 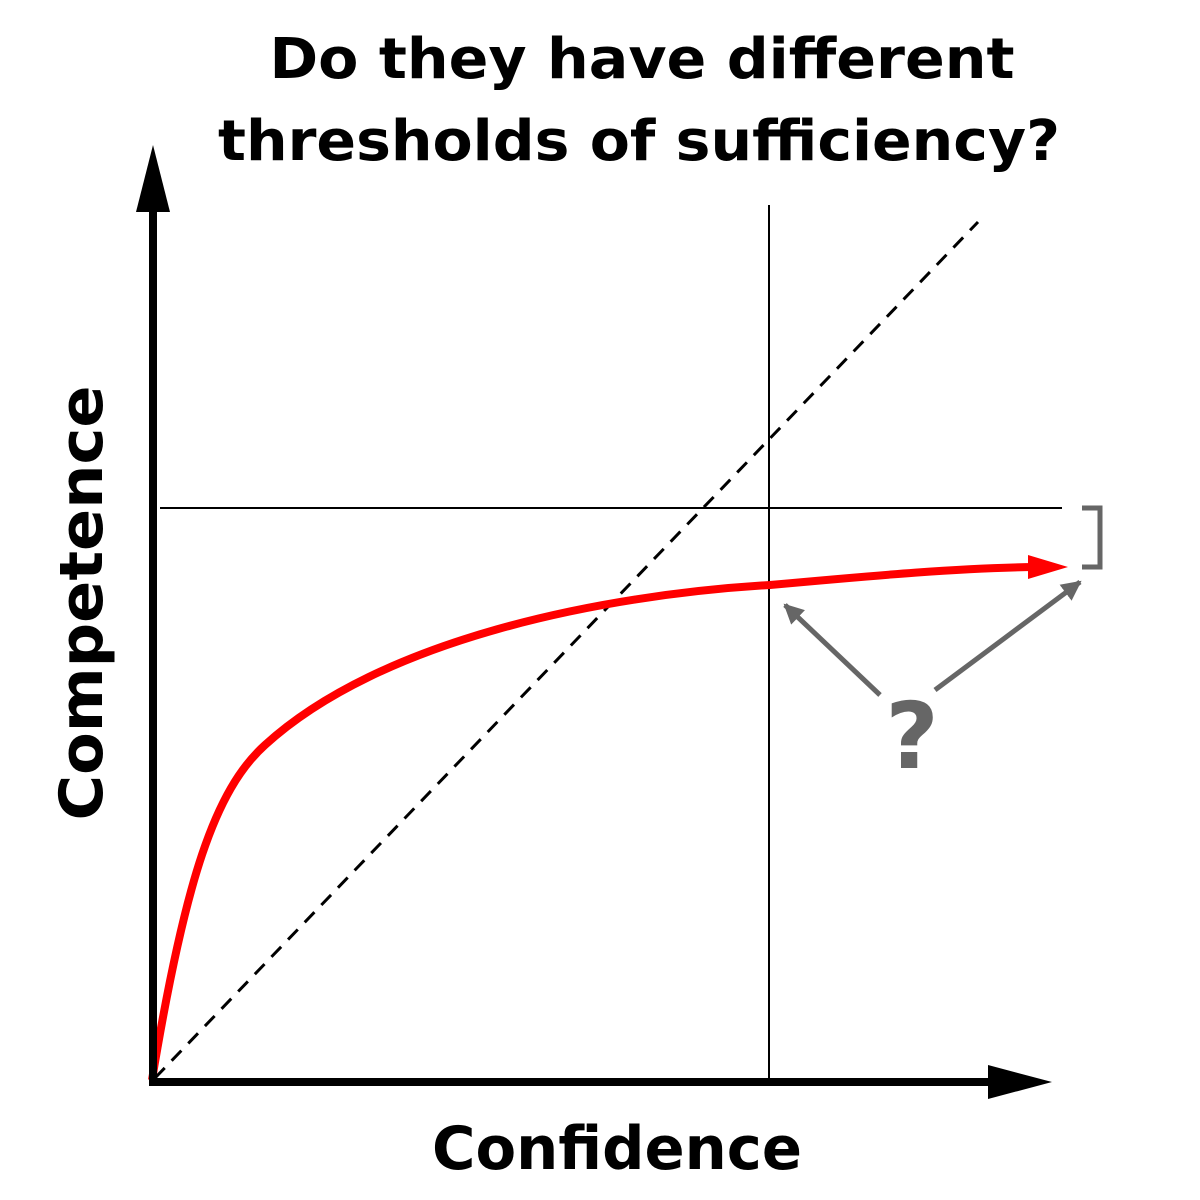 I want to click on x-axis-arrowhead, so click(x=1020, y=1082).